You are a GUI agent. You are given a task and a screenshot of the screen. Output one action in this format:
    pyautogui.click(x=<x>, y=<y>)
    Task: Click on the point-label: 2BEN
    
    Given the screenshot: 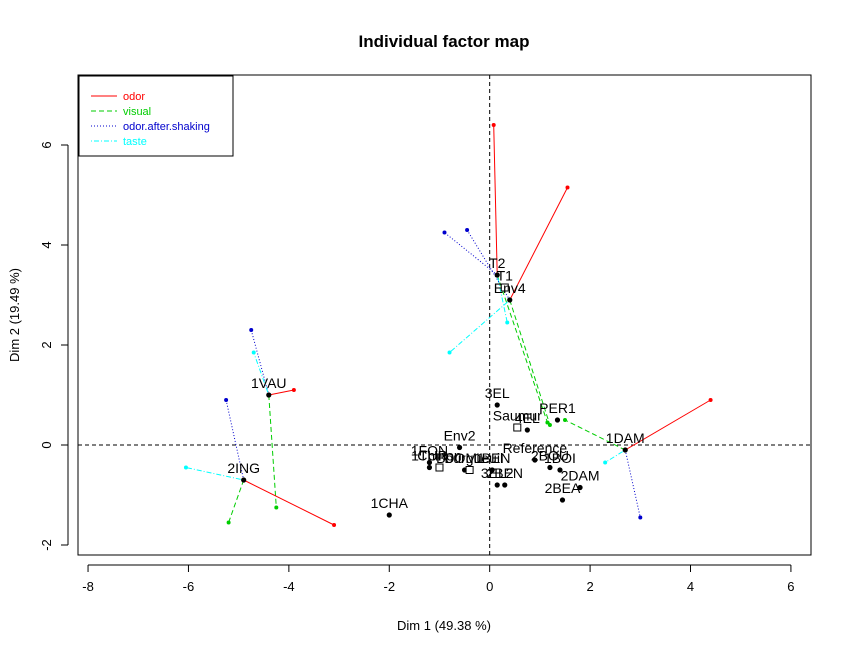 What is the action you would take?
    pyautogui.click(x=504, y=473)
    